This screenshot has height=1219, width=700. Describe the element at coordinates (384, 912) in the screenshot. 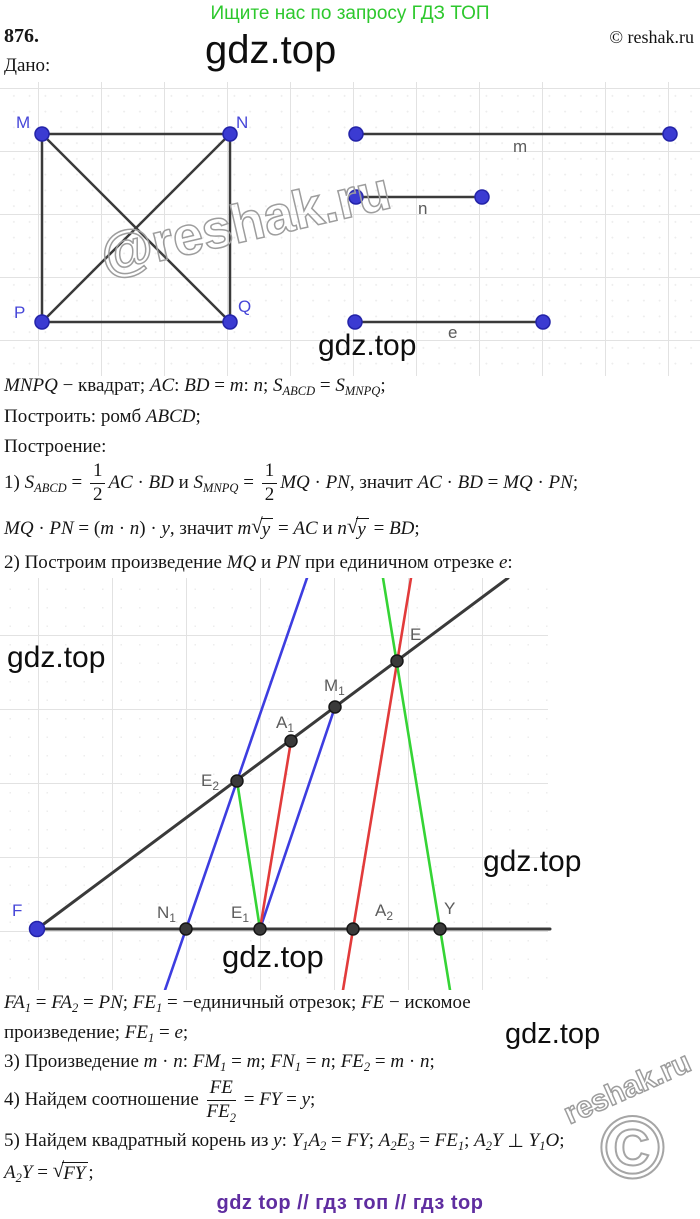

I see `point-label: A2` at that location.